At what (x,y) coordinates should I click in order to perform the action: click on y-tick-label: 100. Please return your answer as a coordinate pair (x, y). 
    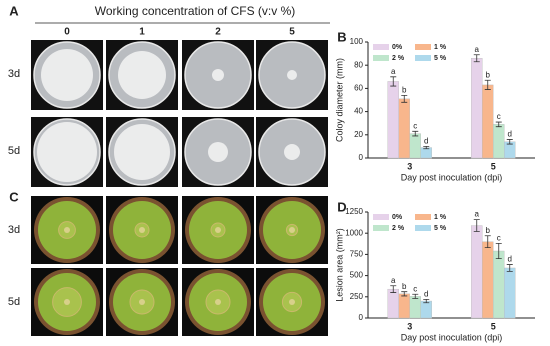
    Looking at the image, I should click on (357, 41).